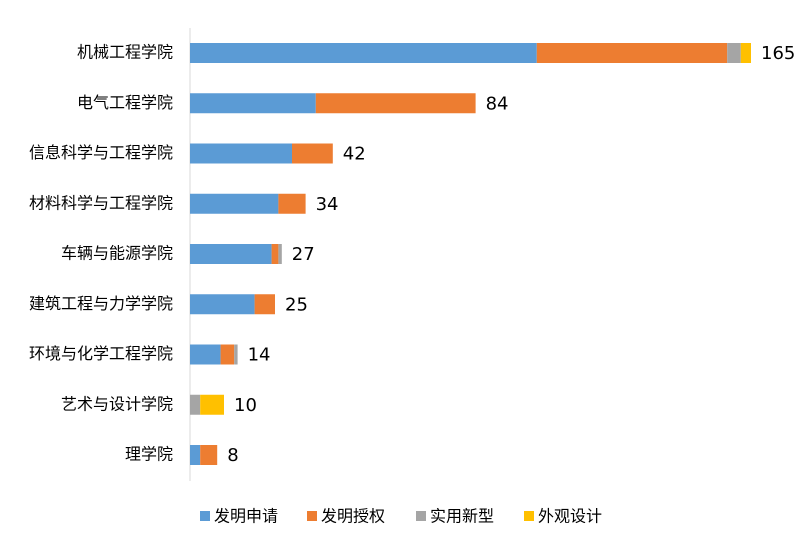 This screenshot has width=802, height=551. What do you see at coordinates (354, 154) in the screenshot?
I see `total-label: 42` at bounding box center [354, 154].